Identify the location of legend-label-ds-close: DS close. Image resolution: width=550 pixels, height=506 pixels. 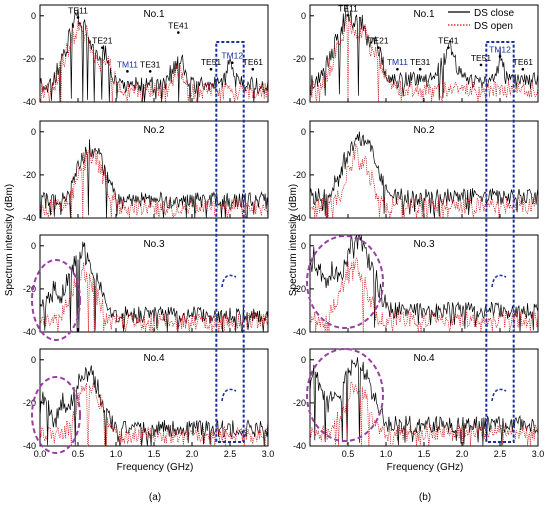
(494, 13).